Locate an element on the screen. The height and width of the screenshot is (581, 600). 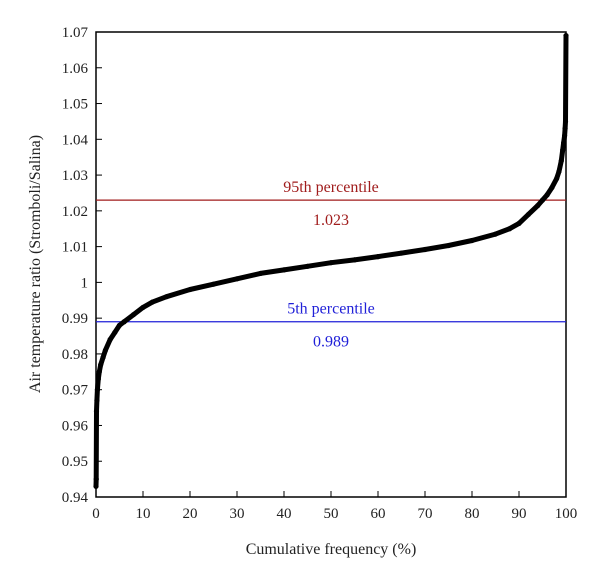
y-tick-label: 0.99 is located at coordinates (75, 319).